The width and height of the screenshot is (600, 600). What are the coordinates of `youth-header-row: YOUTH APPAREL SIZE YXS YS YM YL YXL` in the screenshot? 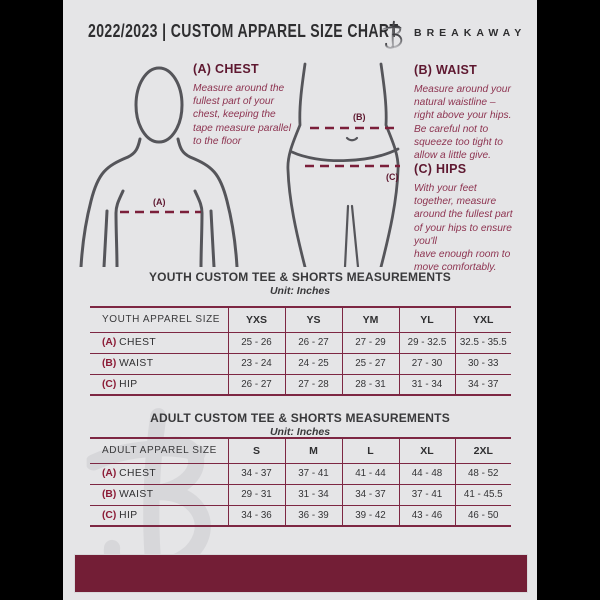 It's located at (300, 319).